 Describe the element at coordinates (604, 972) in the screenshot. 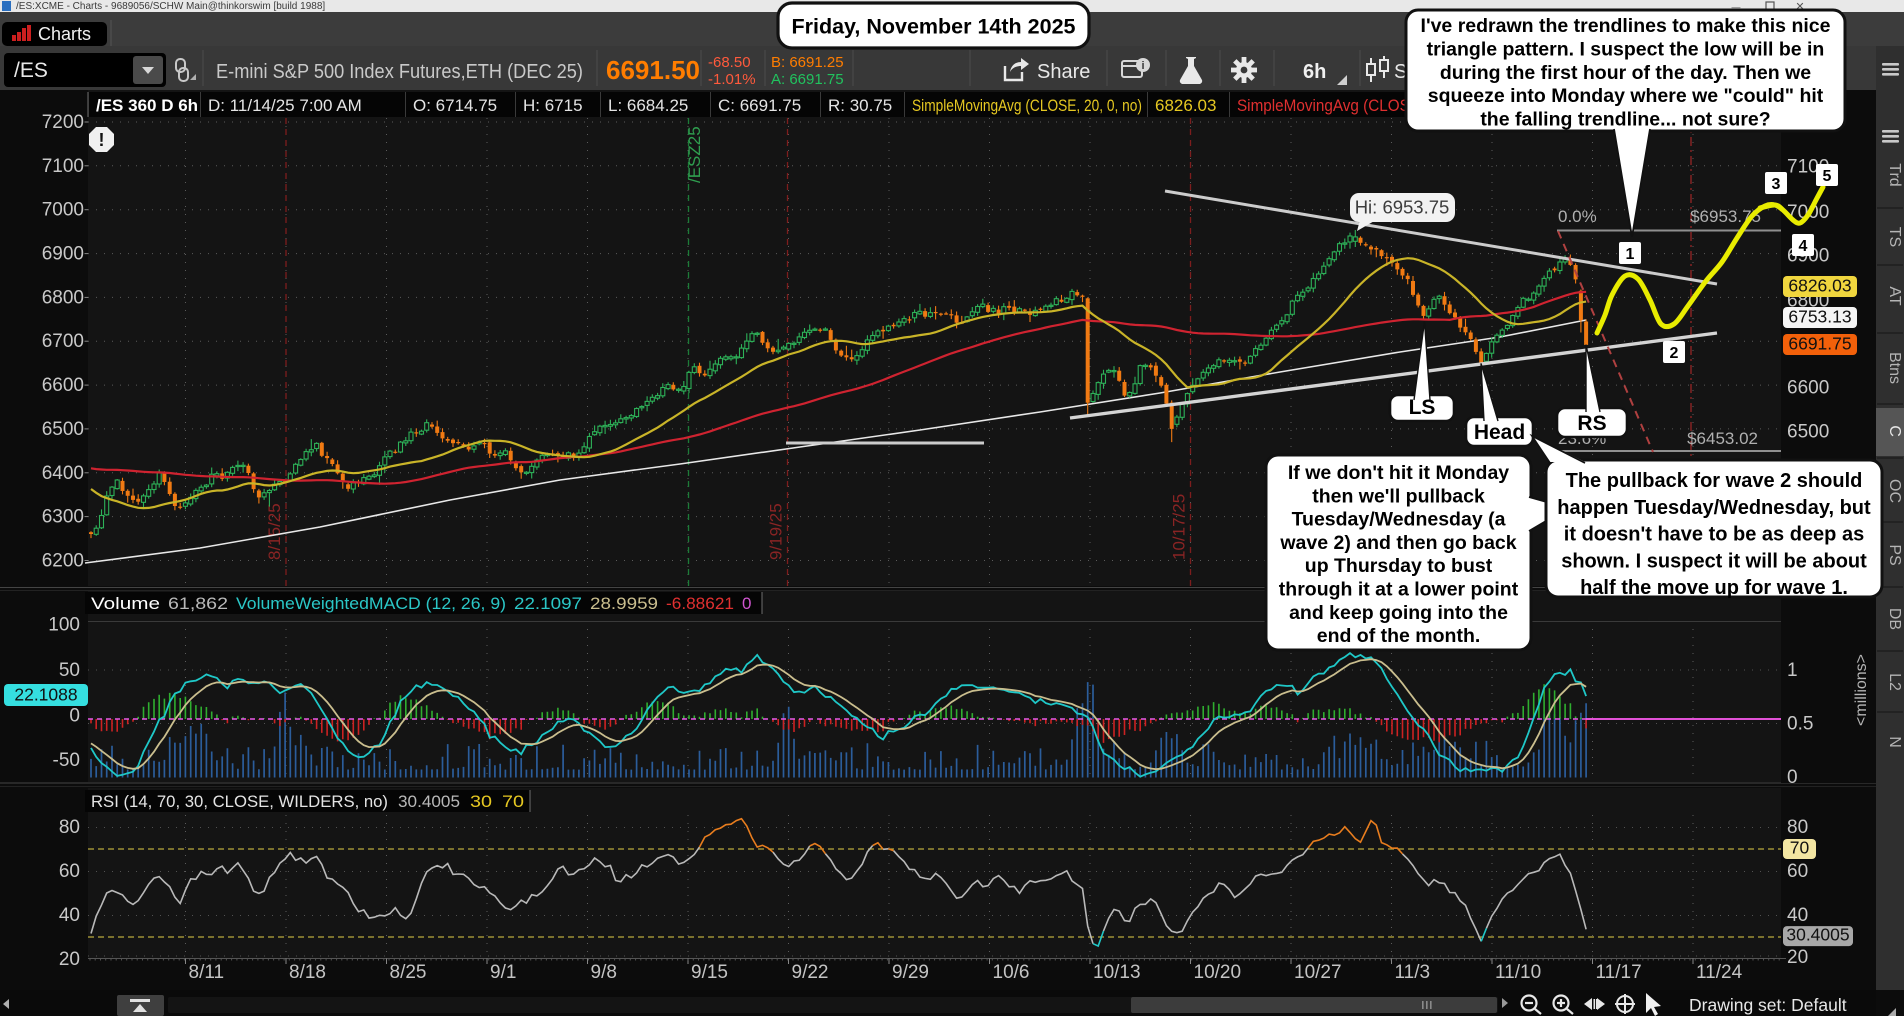

I see `svg-text: 9/8` at that location.